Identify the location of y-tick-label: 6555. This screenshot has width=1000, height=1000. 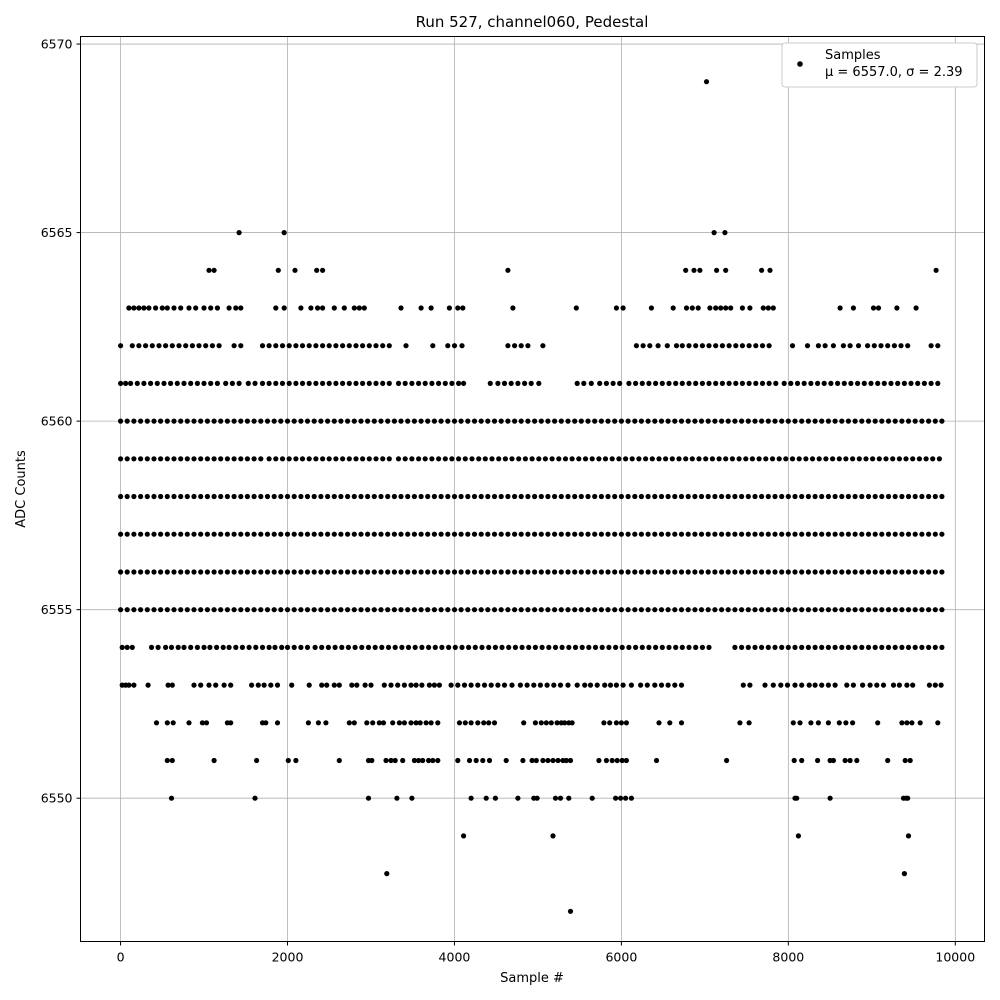
(57, 609).